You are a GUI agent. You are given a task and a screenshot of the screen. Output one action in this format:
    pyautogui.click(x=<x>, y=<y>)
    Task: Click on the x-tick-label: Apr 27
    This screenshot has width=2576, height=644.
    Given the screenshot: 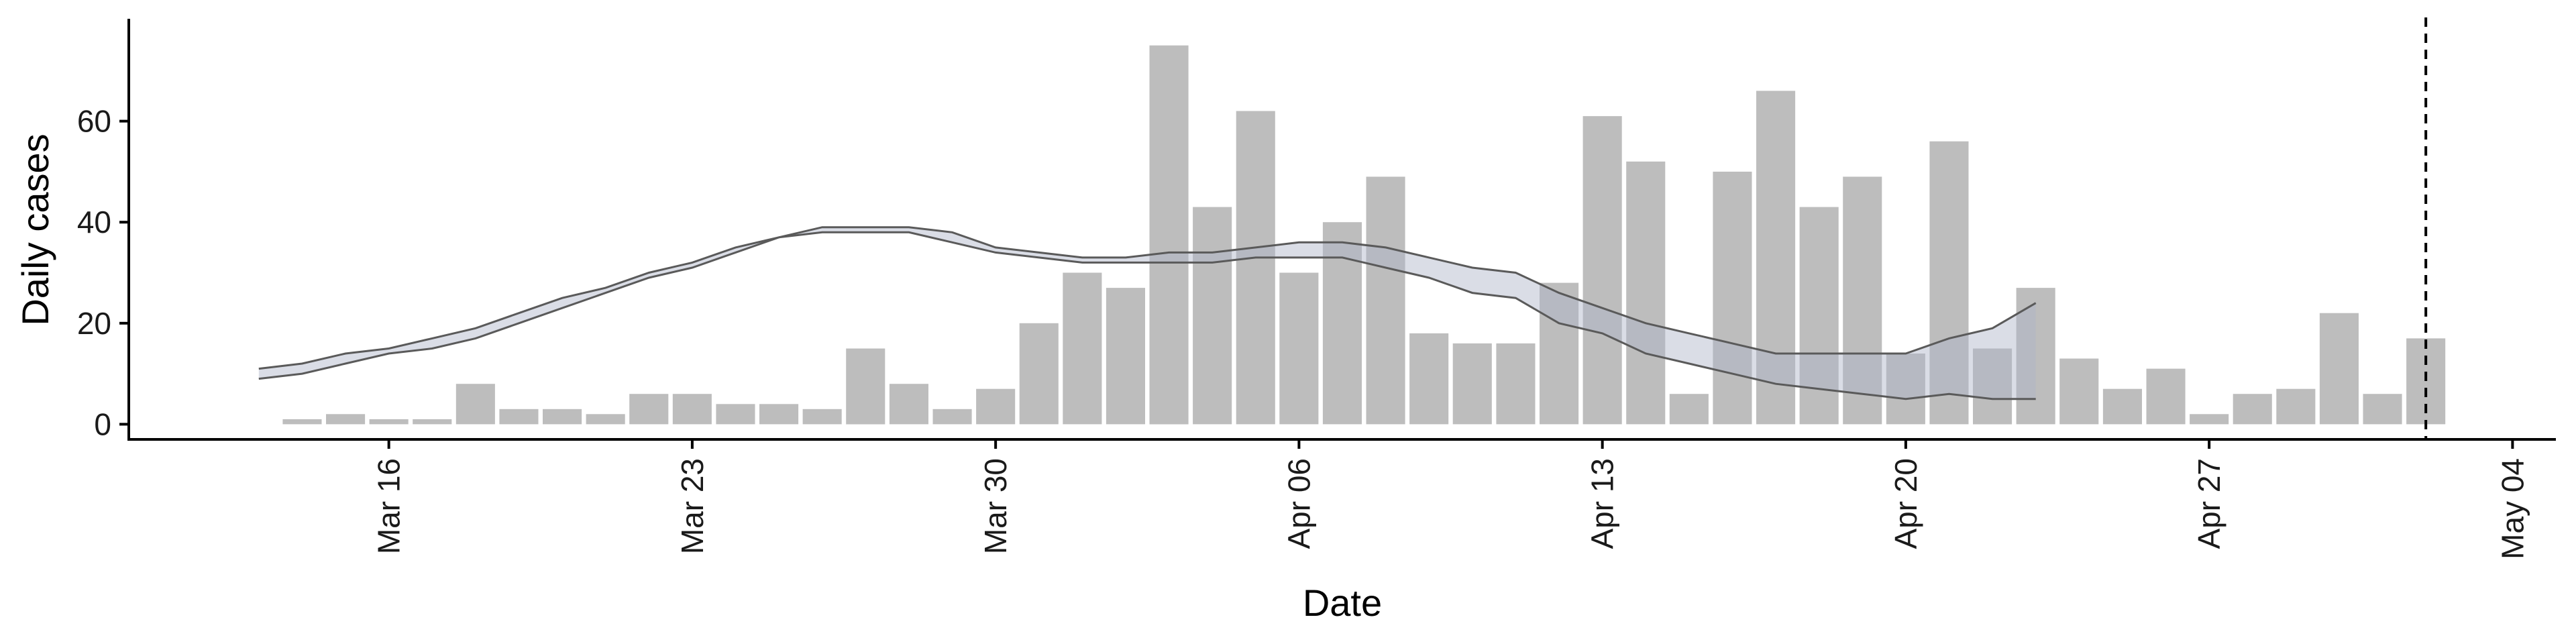 What is the action you would take?
    pyautogui.click(x=2209, y=503)
    